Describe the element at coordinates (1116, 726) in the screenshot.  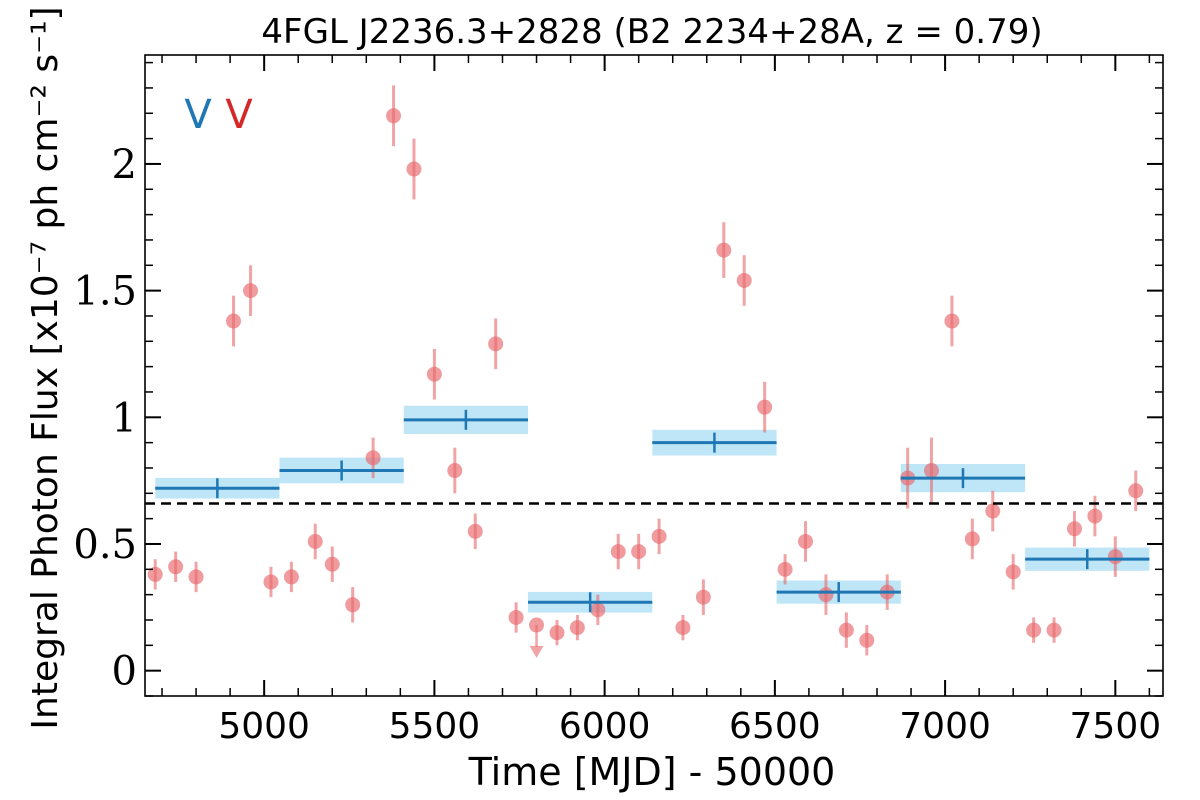
I see `x-tick-label: 7500` at that location.